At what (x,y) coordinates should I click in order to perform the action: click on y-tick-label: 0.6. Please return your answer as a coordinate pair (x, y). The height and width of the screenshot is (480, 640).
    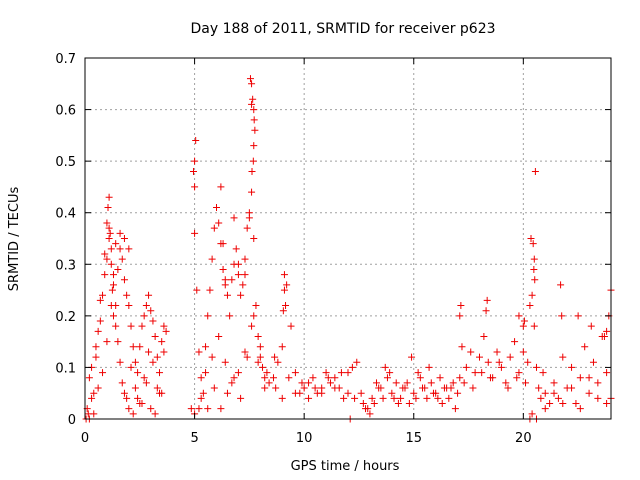
    Looking at the image, I should click on (65, 111).